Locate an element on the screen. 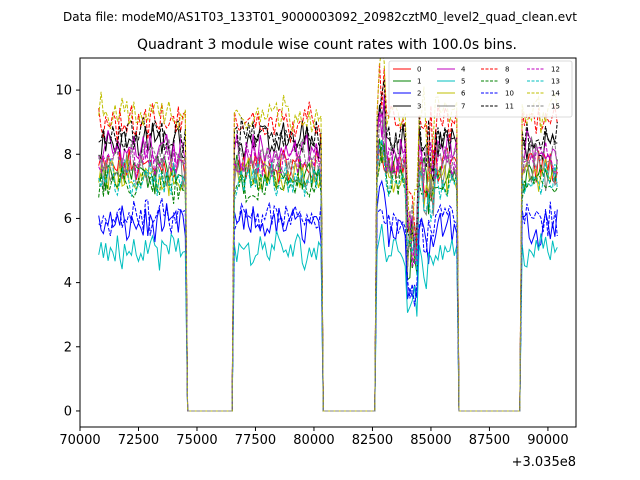 Image resolution: width=640 pixels, height=480 pixels. y-tick-label: 6 is located at coordinates (68, 219).